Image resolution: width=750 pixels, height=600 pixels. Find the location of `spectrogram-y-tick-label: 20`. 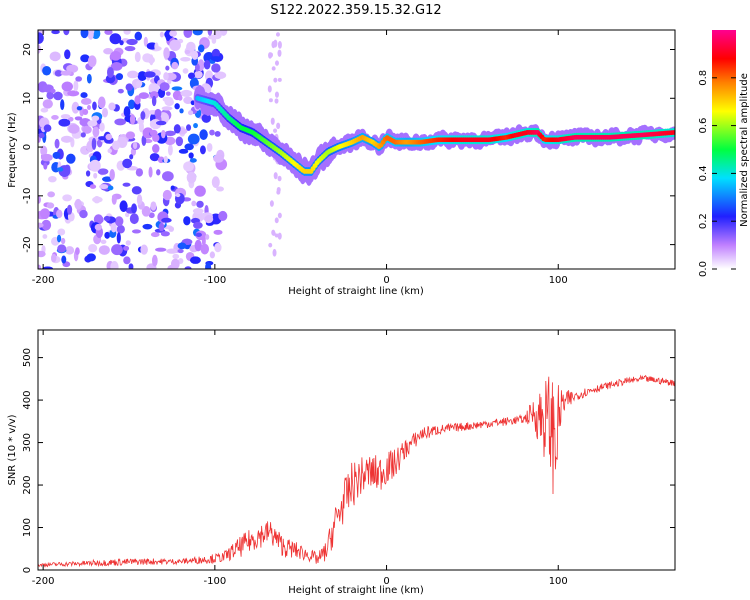

spectrogram-y-tick-label: 20 is located at coordinates (27, 49).